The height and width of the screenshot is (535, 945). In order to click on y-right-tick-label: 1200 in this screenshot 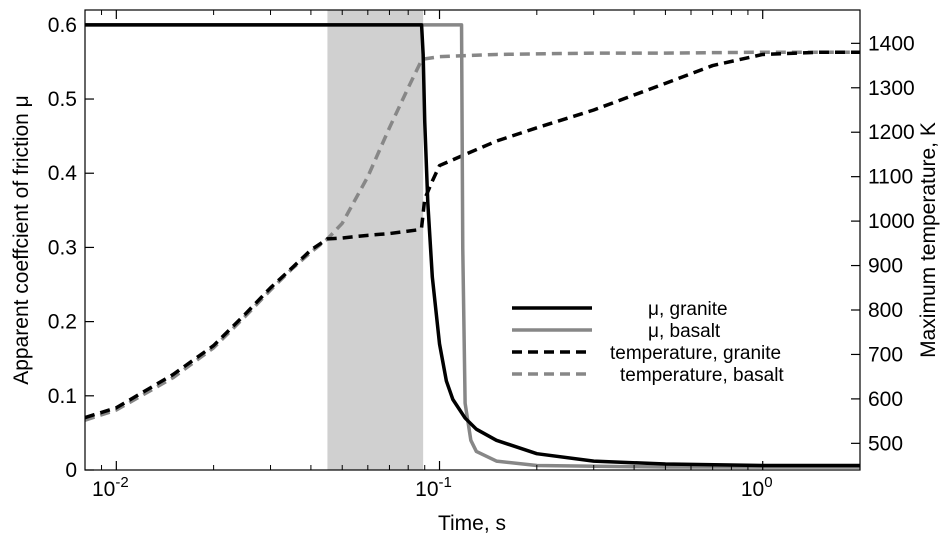, I will do `click(891, 132)`.